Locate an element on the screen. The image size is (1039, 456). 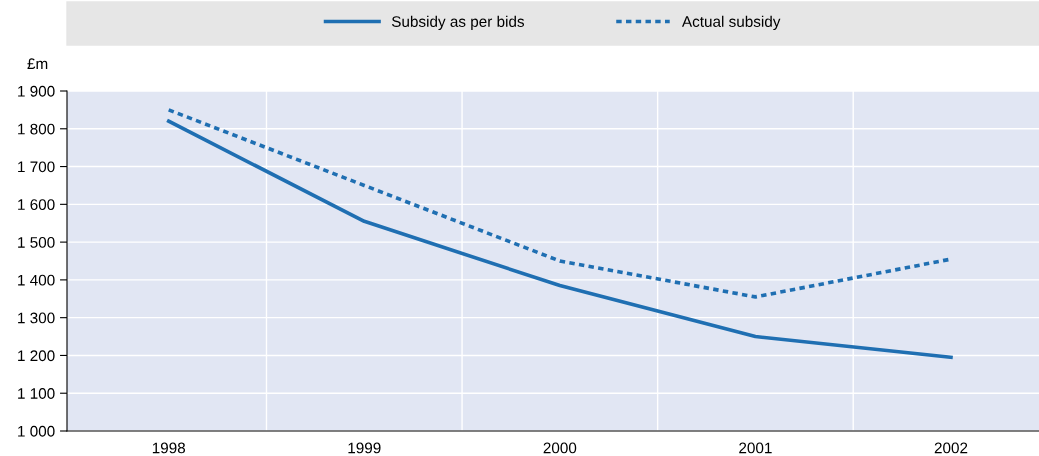
x-tick-label: 1998 is located at coordinates (169, 448).